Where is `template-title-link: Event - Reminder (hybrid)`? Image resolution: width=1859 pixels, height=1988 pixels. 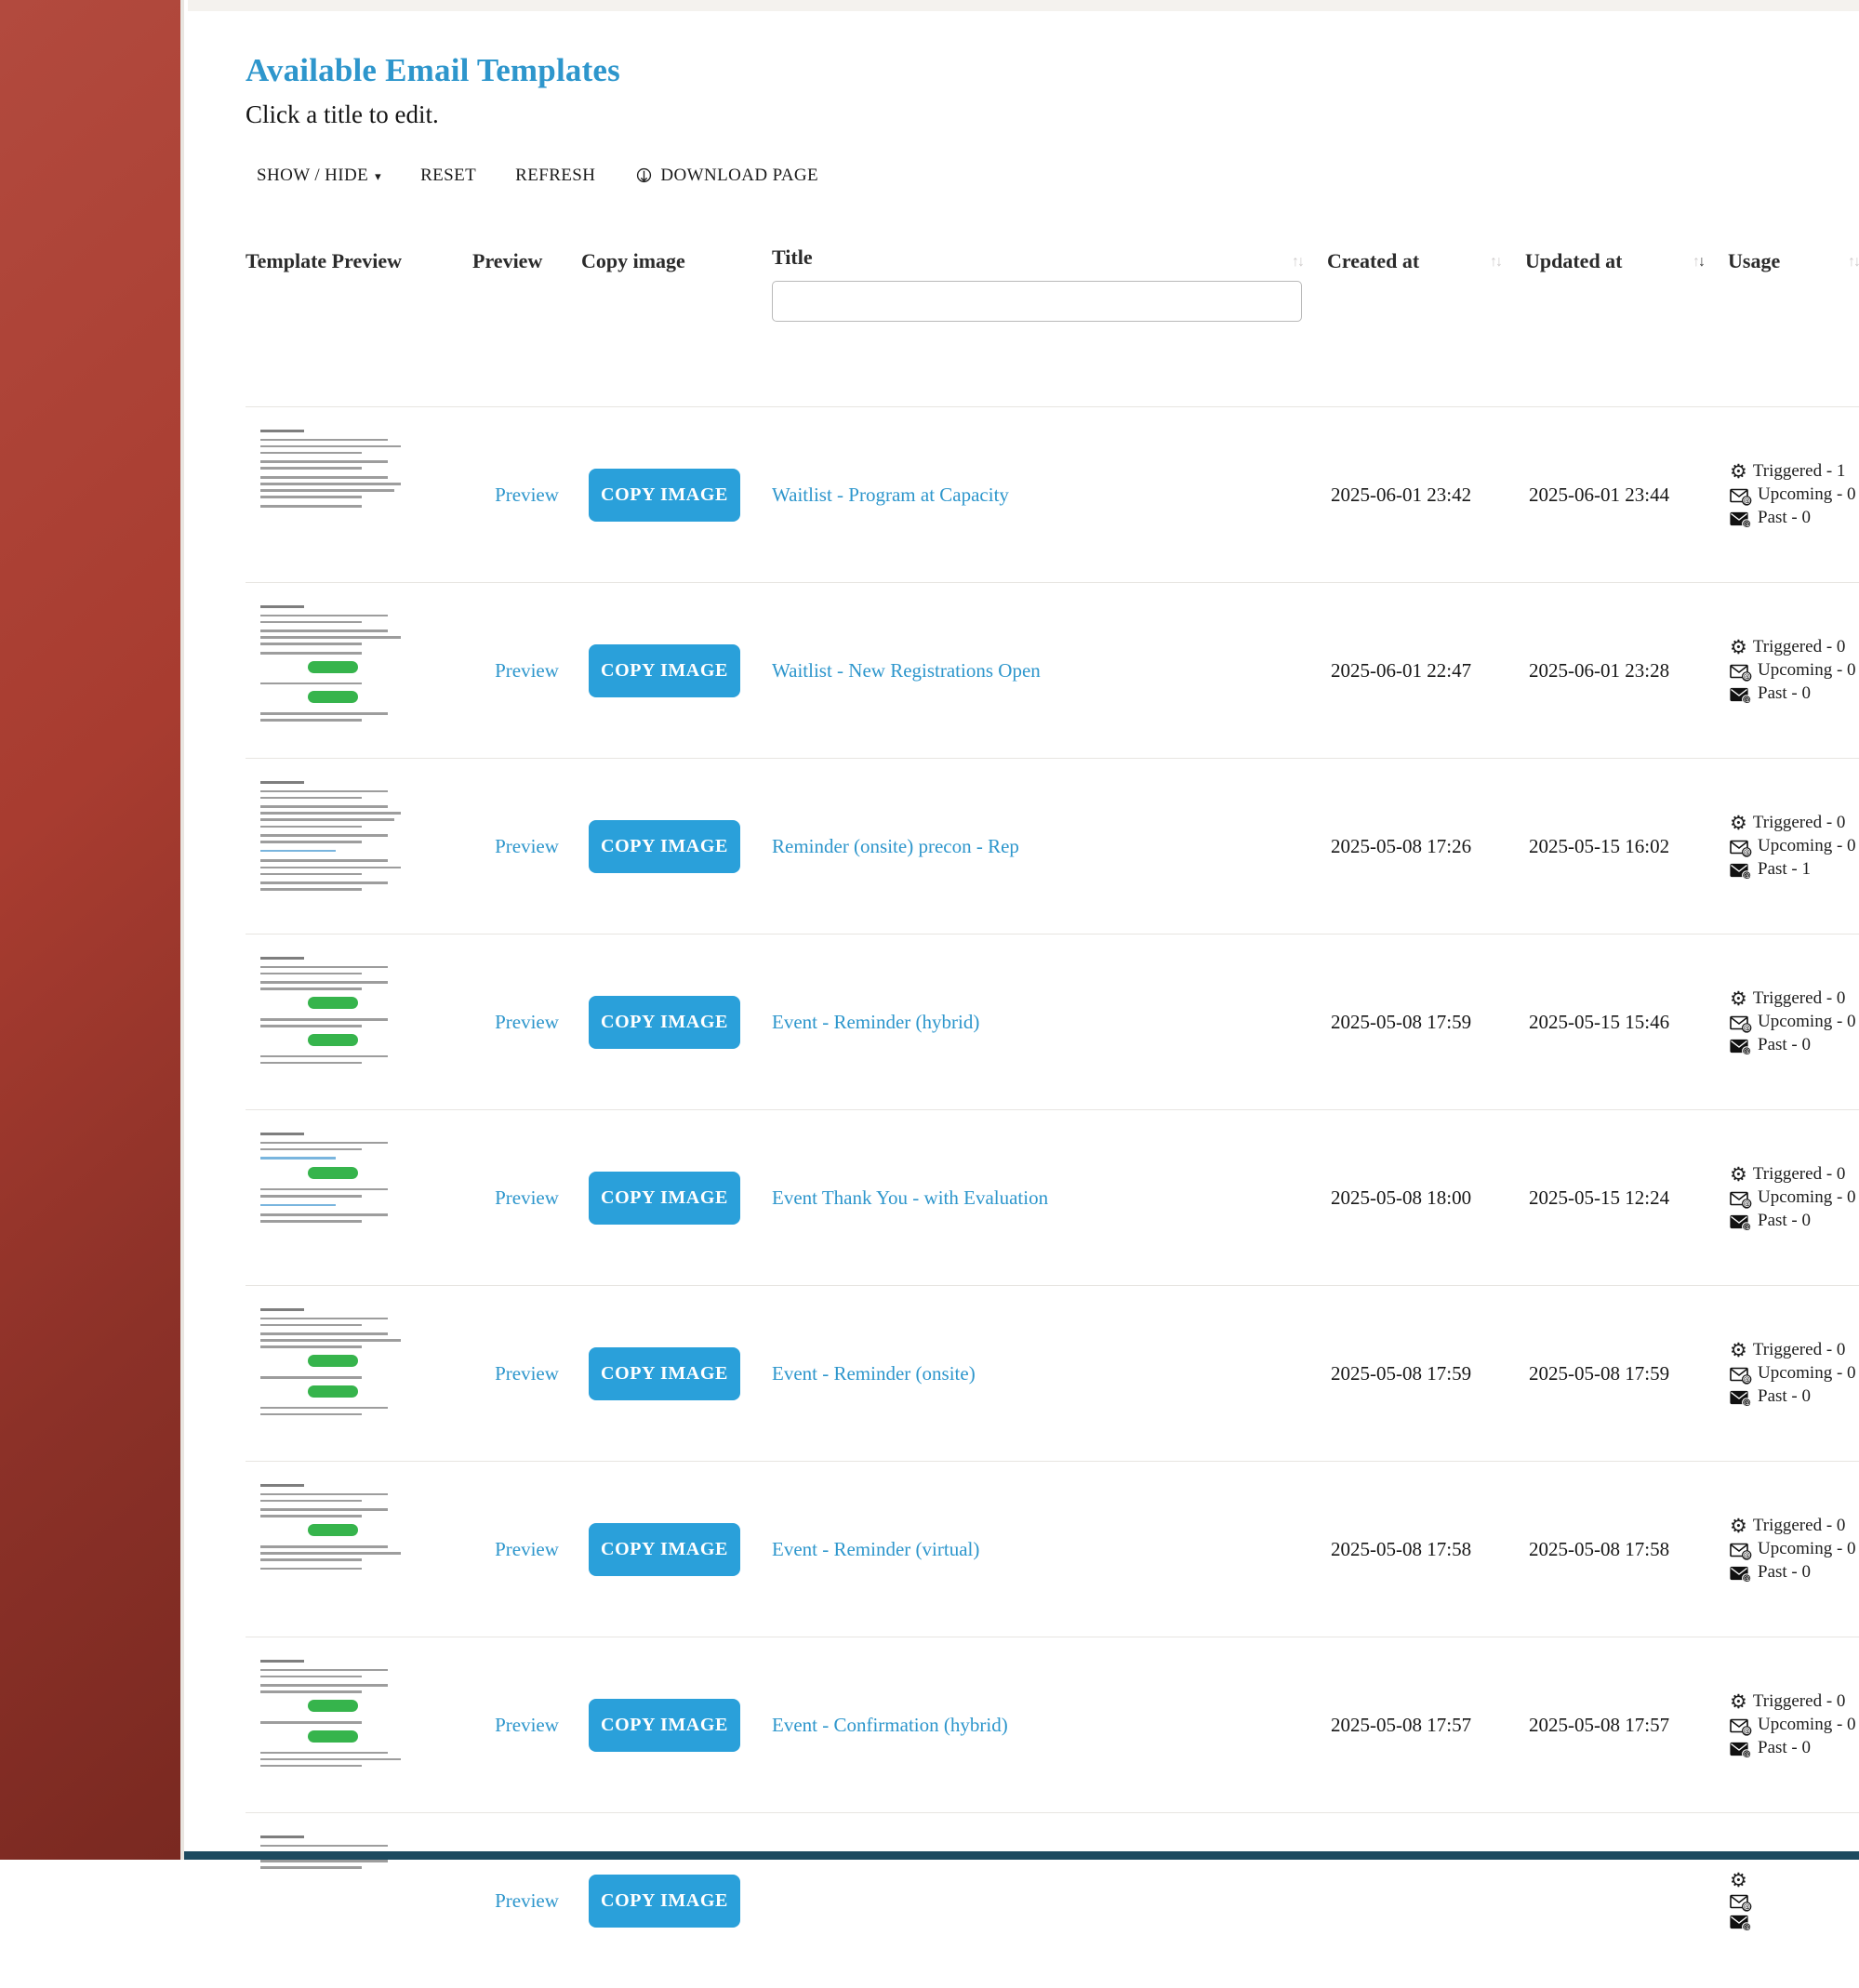 template-title-link: Event - Reminder (hybrid) is located at coordinates (876, 1021).